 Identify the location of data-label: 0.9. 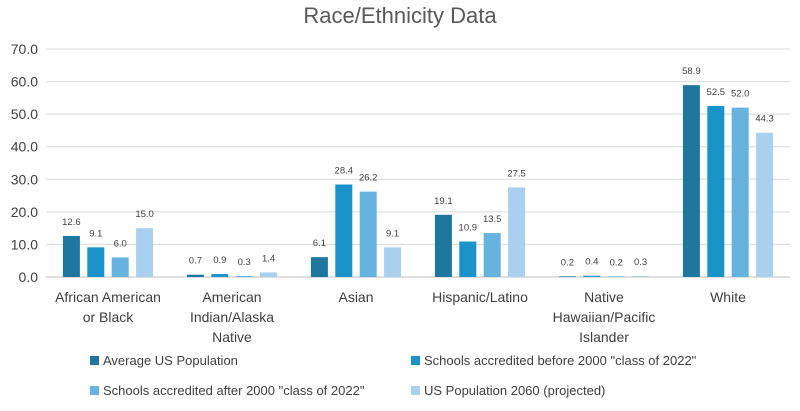
(219, 260).